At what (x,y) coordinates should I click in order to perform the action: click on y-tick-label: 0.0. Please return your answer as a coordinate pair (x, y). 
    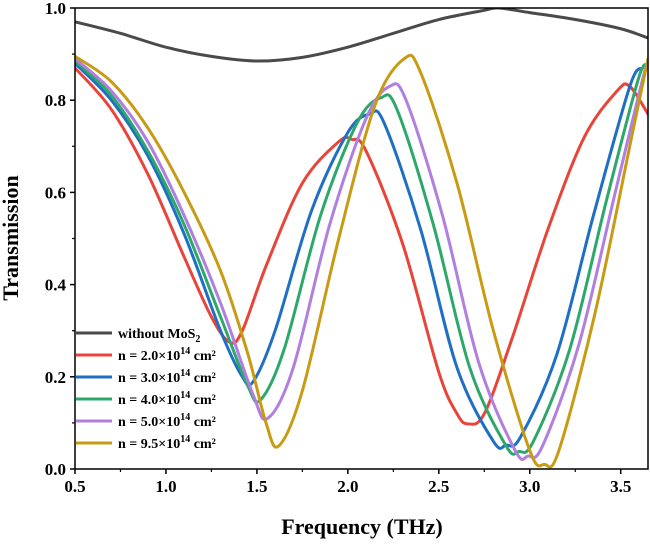
    Looking at the image, I should click on (55, 469).